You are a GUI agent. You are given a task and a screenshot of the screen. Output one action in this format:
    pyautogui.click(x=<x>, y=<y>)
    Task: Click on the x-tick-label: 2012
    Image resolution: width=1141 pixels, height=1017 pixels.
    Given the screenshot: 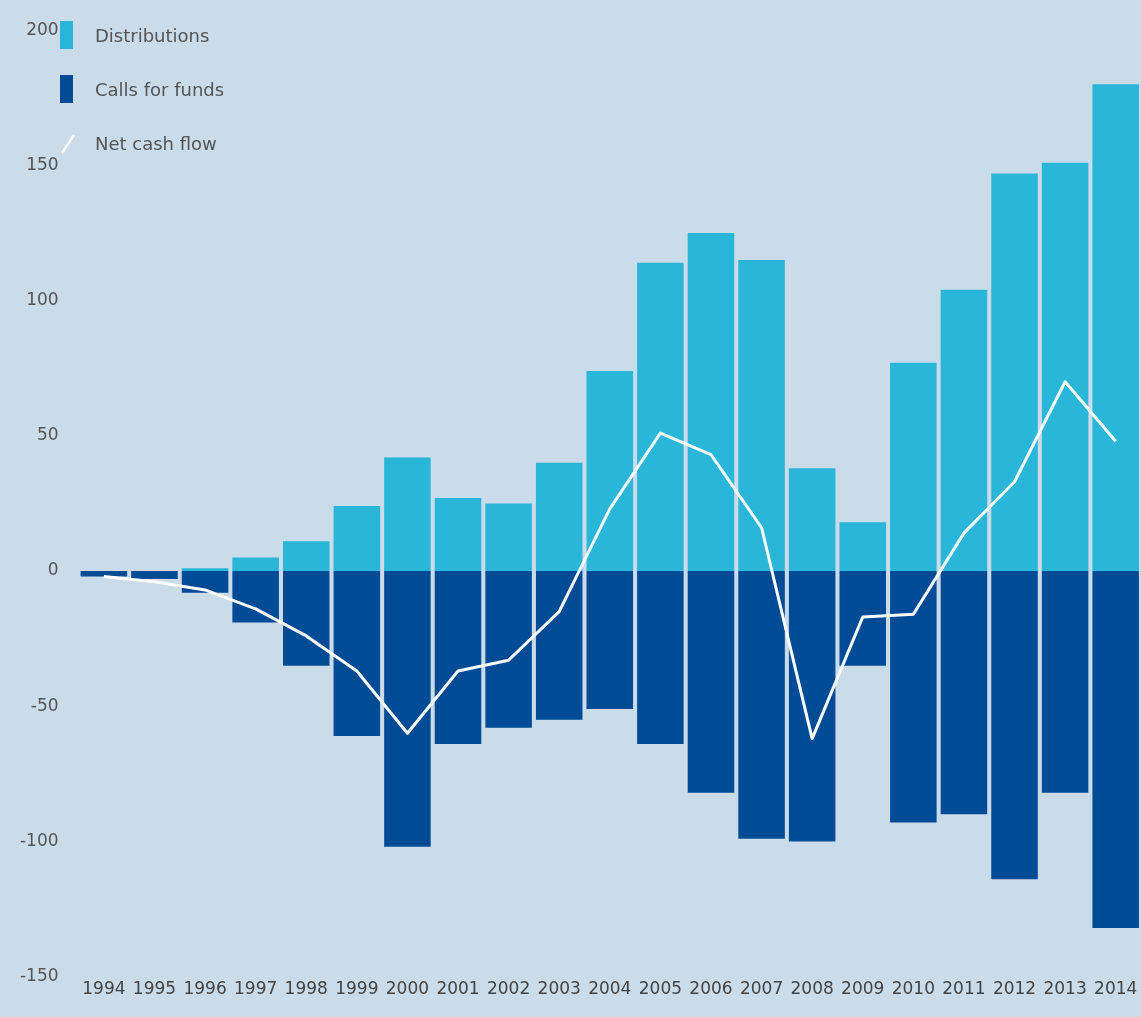 What is the action you would take?
    pyautogui.click(x=1014, y=988)
    